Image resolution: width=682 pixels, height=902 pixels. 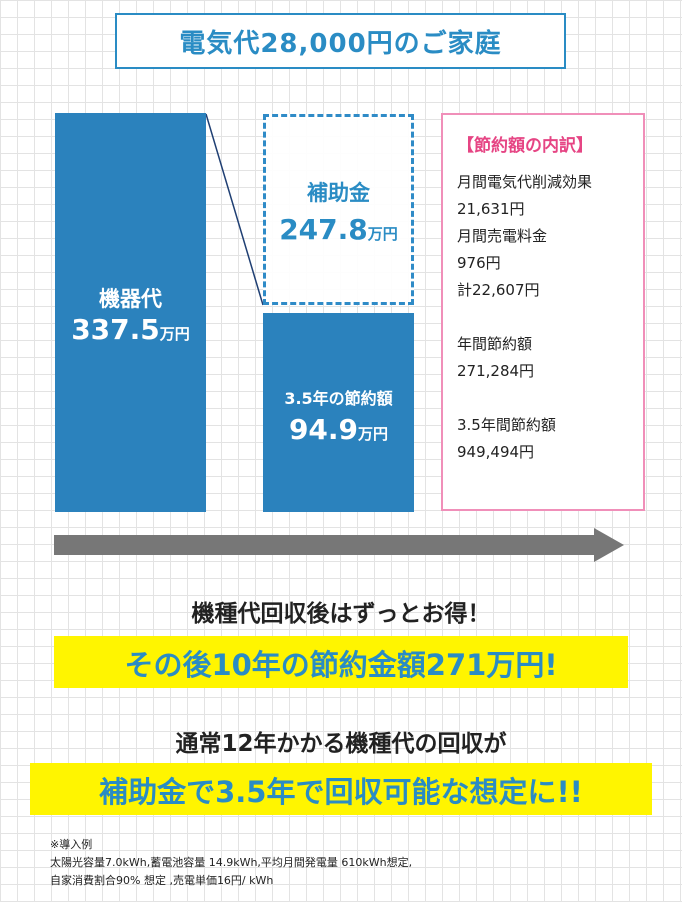 What do you see at coordinates (341, 744) in the screenshot?
I see `headline-normal-recovery: 通常12年かかる機種代の回収が` at bounding box center [341, 744].